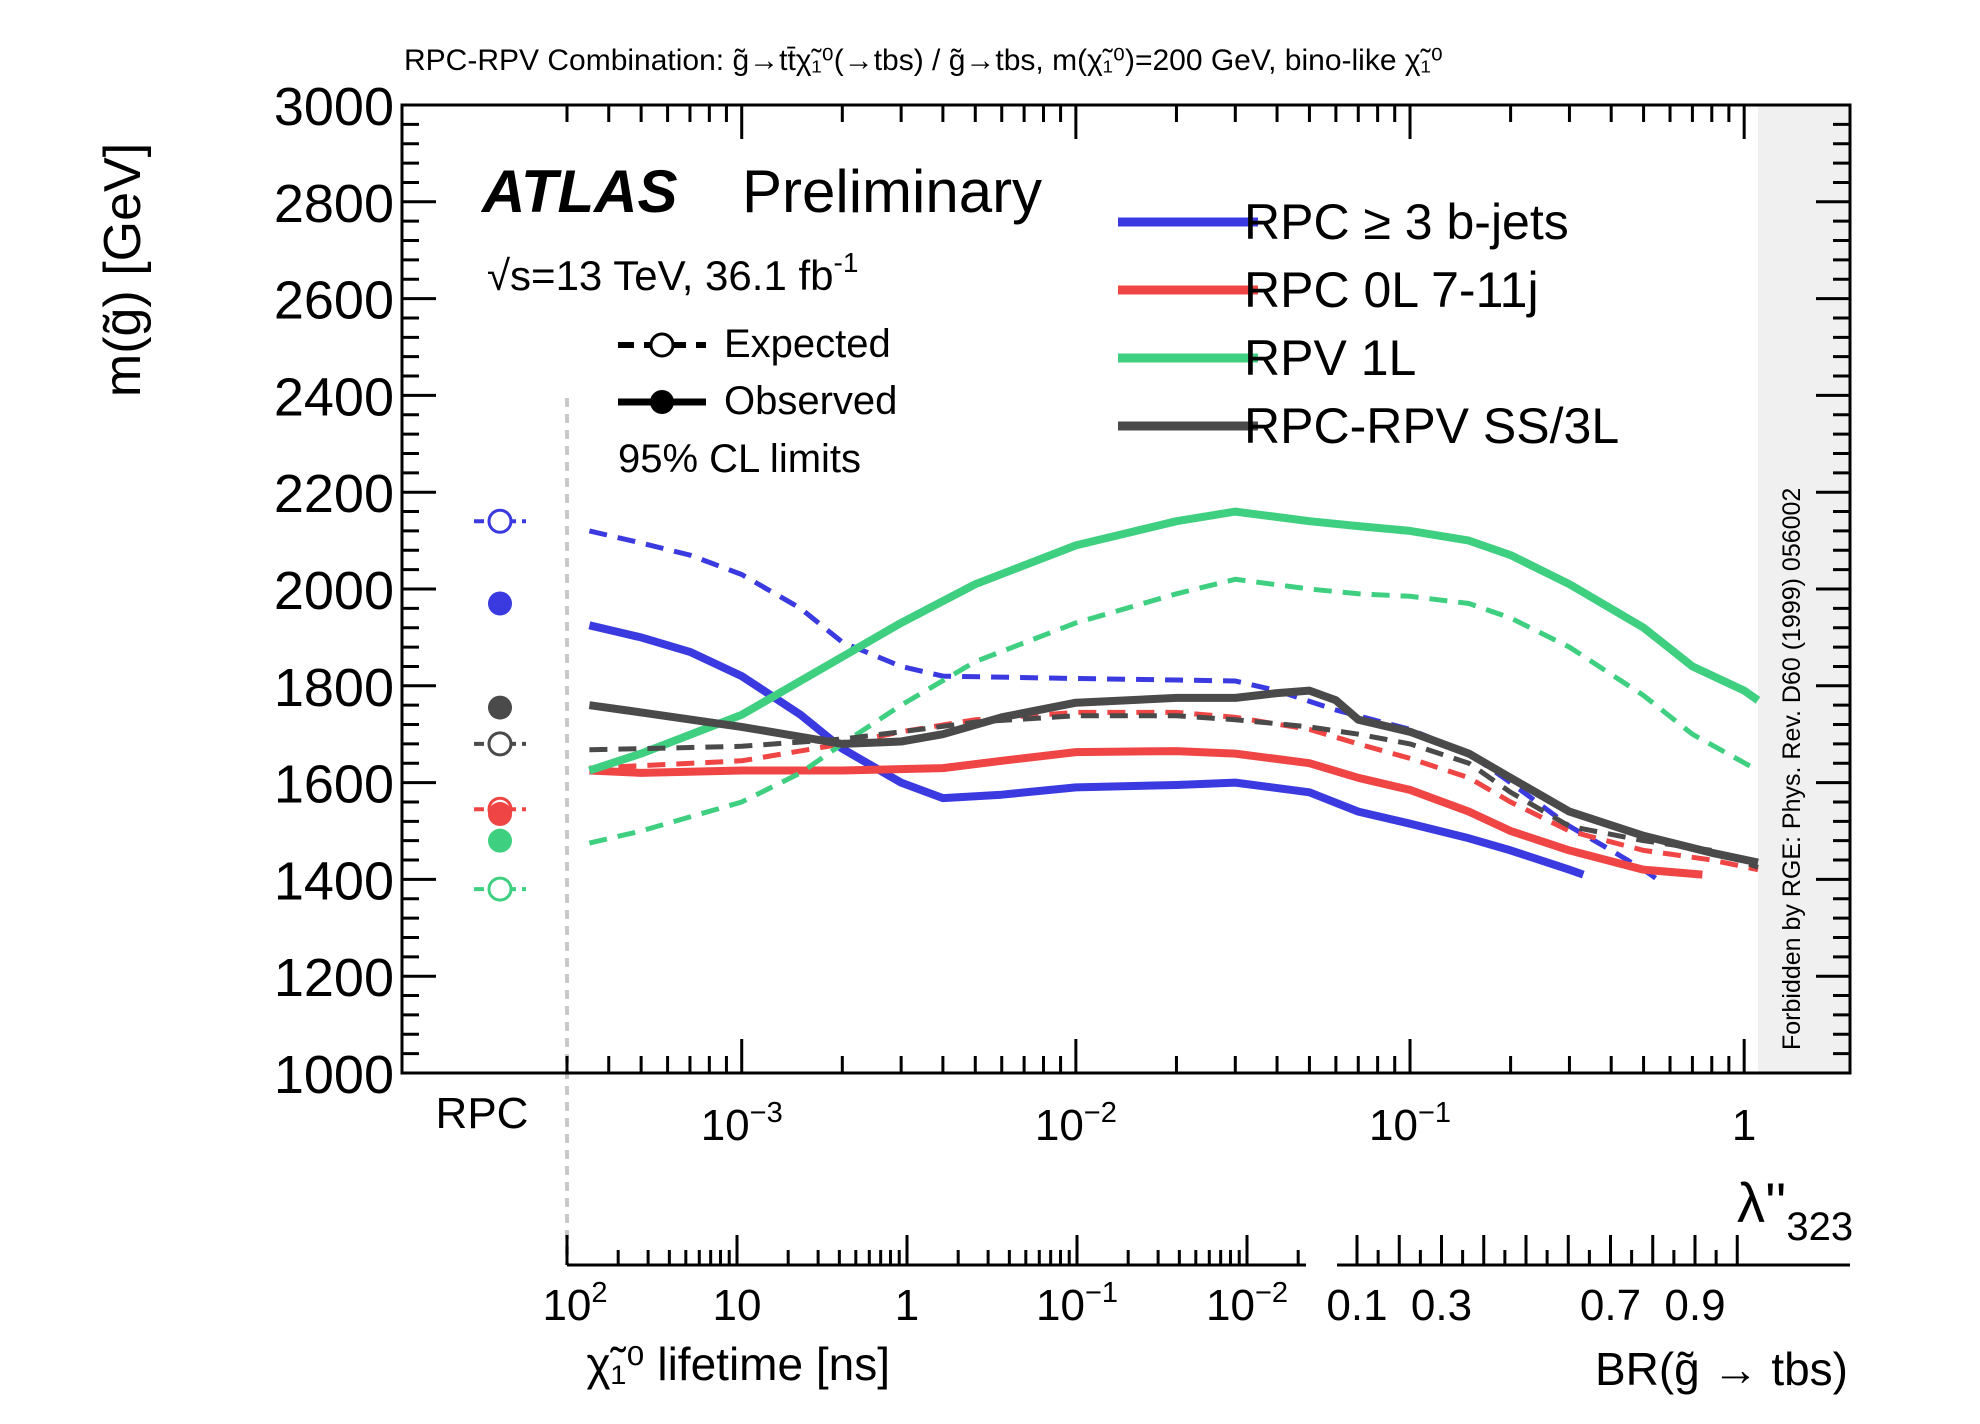 The width and height of the screenshot is (1980, 1424). Describe the element at coordinates (921, 1282) in the screenshot. I see `lifetime-ticks: 10² 10 1 10⁻¹ 10⁻²` at that location.